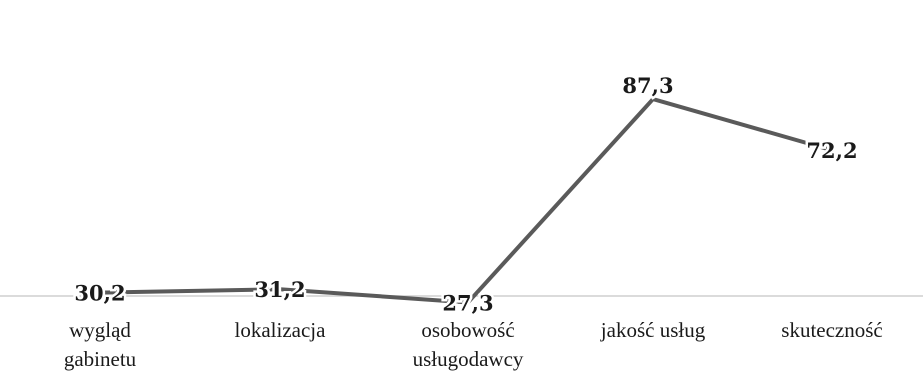 This screenshot has width=923, height=378. What do you see at coordinates (100, 344) in the screenshot?
I see `x-tick-label: wygląd gabinetu` at bounding box center [100, 344].